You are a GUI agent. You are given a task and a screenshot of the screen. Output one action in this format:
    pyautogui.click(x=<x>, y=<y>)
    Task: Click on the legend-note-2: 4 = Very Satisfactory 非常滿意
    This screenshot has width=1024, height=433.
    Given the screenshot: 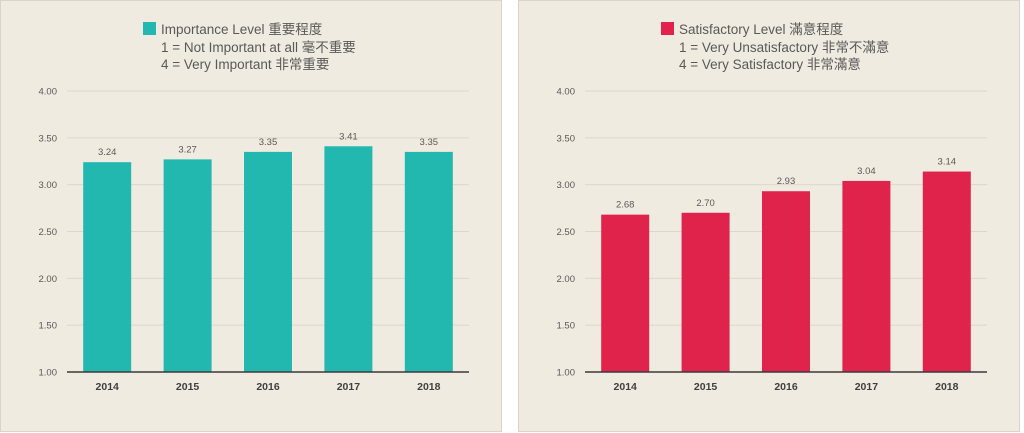 What is the action you would take?
    pyautogui.click(x=770, y=64)
    